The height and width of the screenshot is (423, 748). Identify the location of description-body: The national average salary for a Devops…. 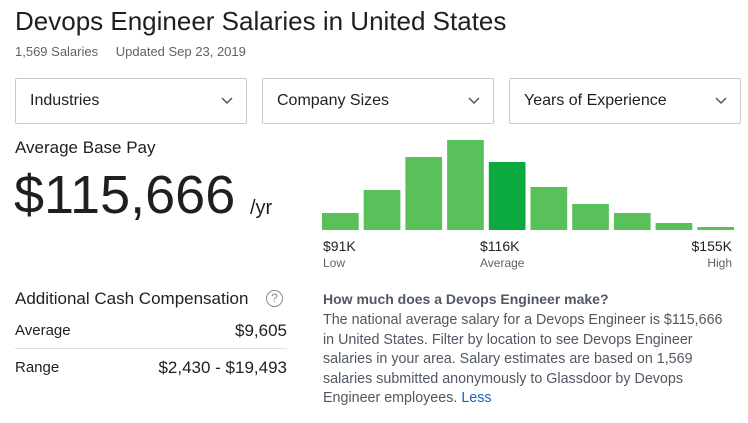
(528, 360).